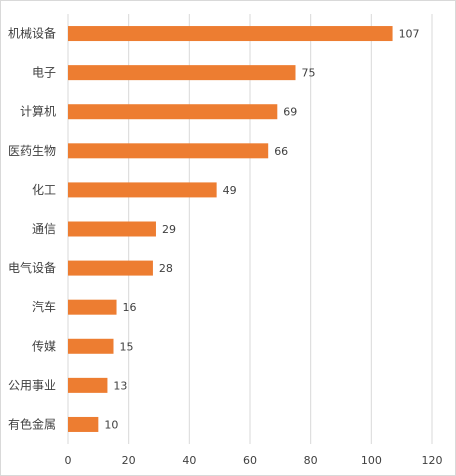 This screenshot has height=476, width=456. What do you see at coordinates (32, 151) in the screenshot?
I see `category-label: 医药生物` at bounding box center [32, 151].